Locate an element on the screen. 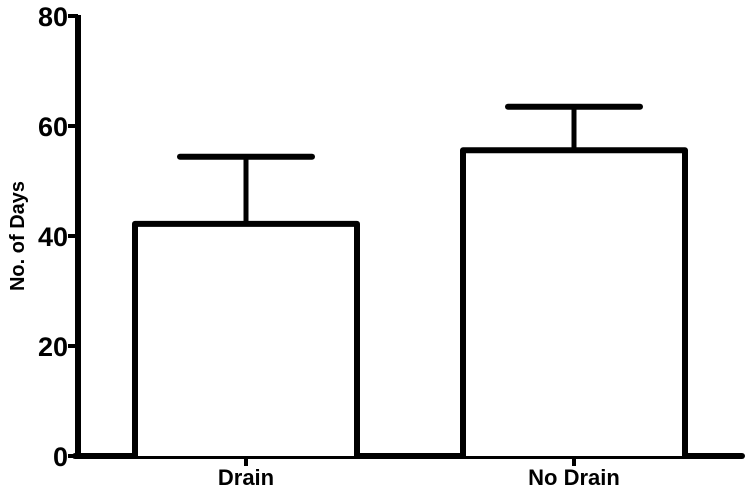 Image resolution: width=750 pixels, height=492 pixels. y-axis: 0 20 40 60 80 is located at coordinates (59, 237).